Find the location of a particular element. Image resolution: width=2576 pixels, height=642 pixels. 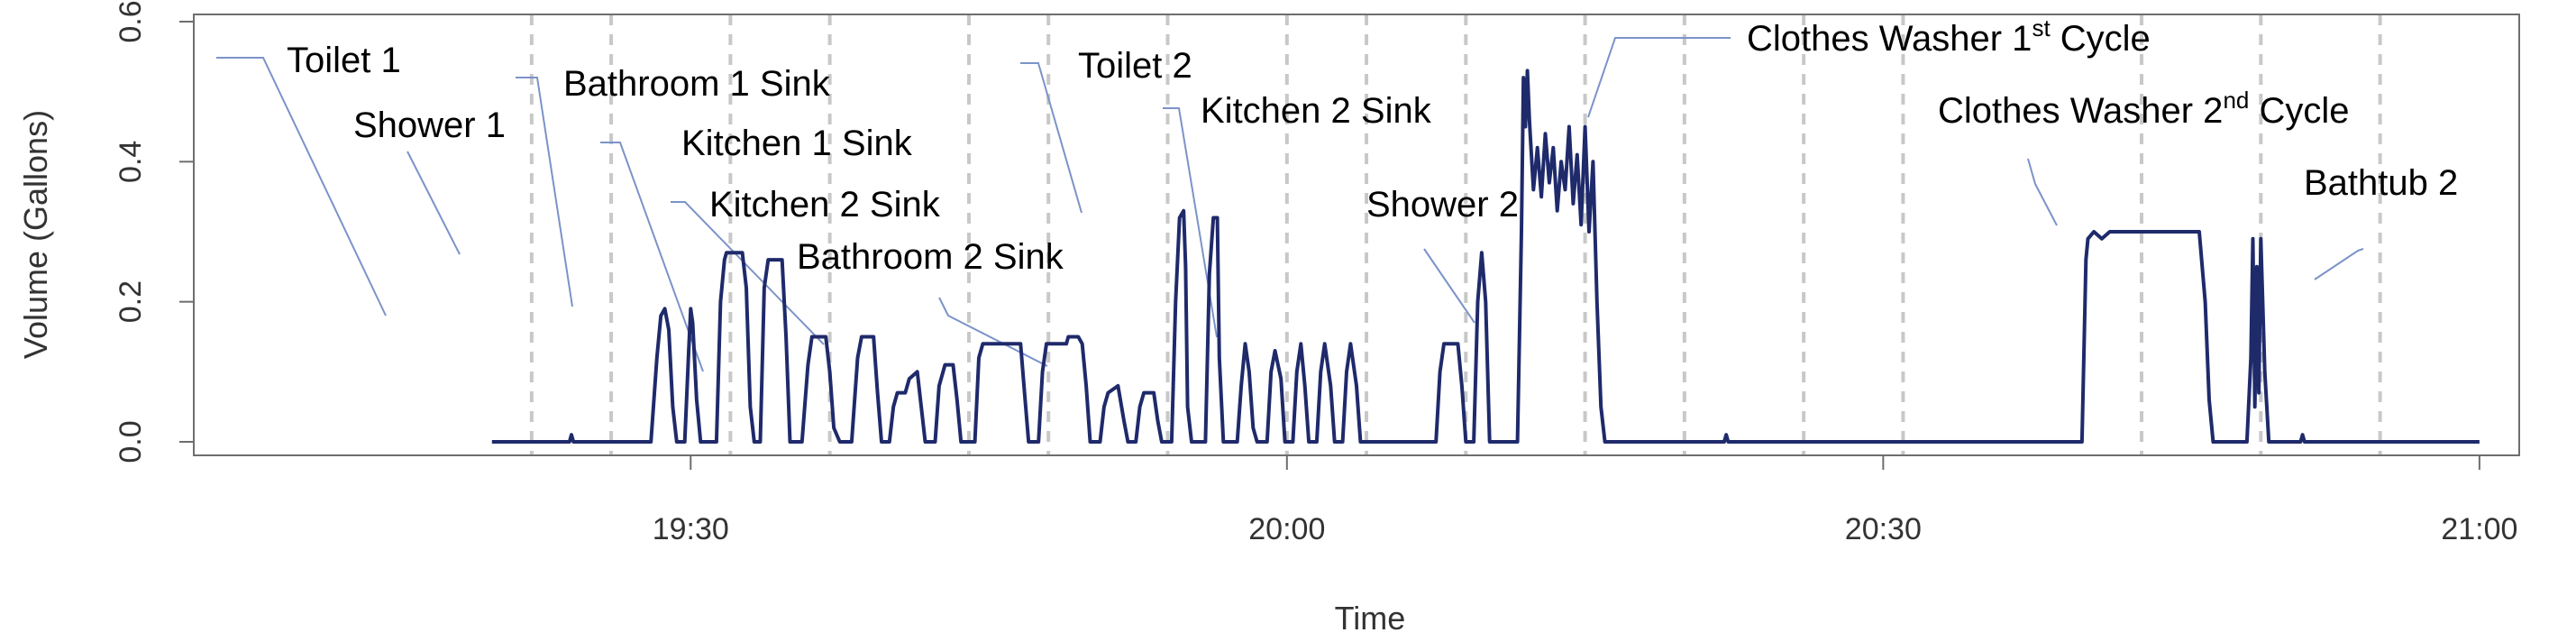

annotation-label-4: Kitchen 2 Sink is located at coordinates (825, 205).